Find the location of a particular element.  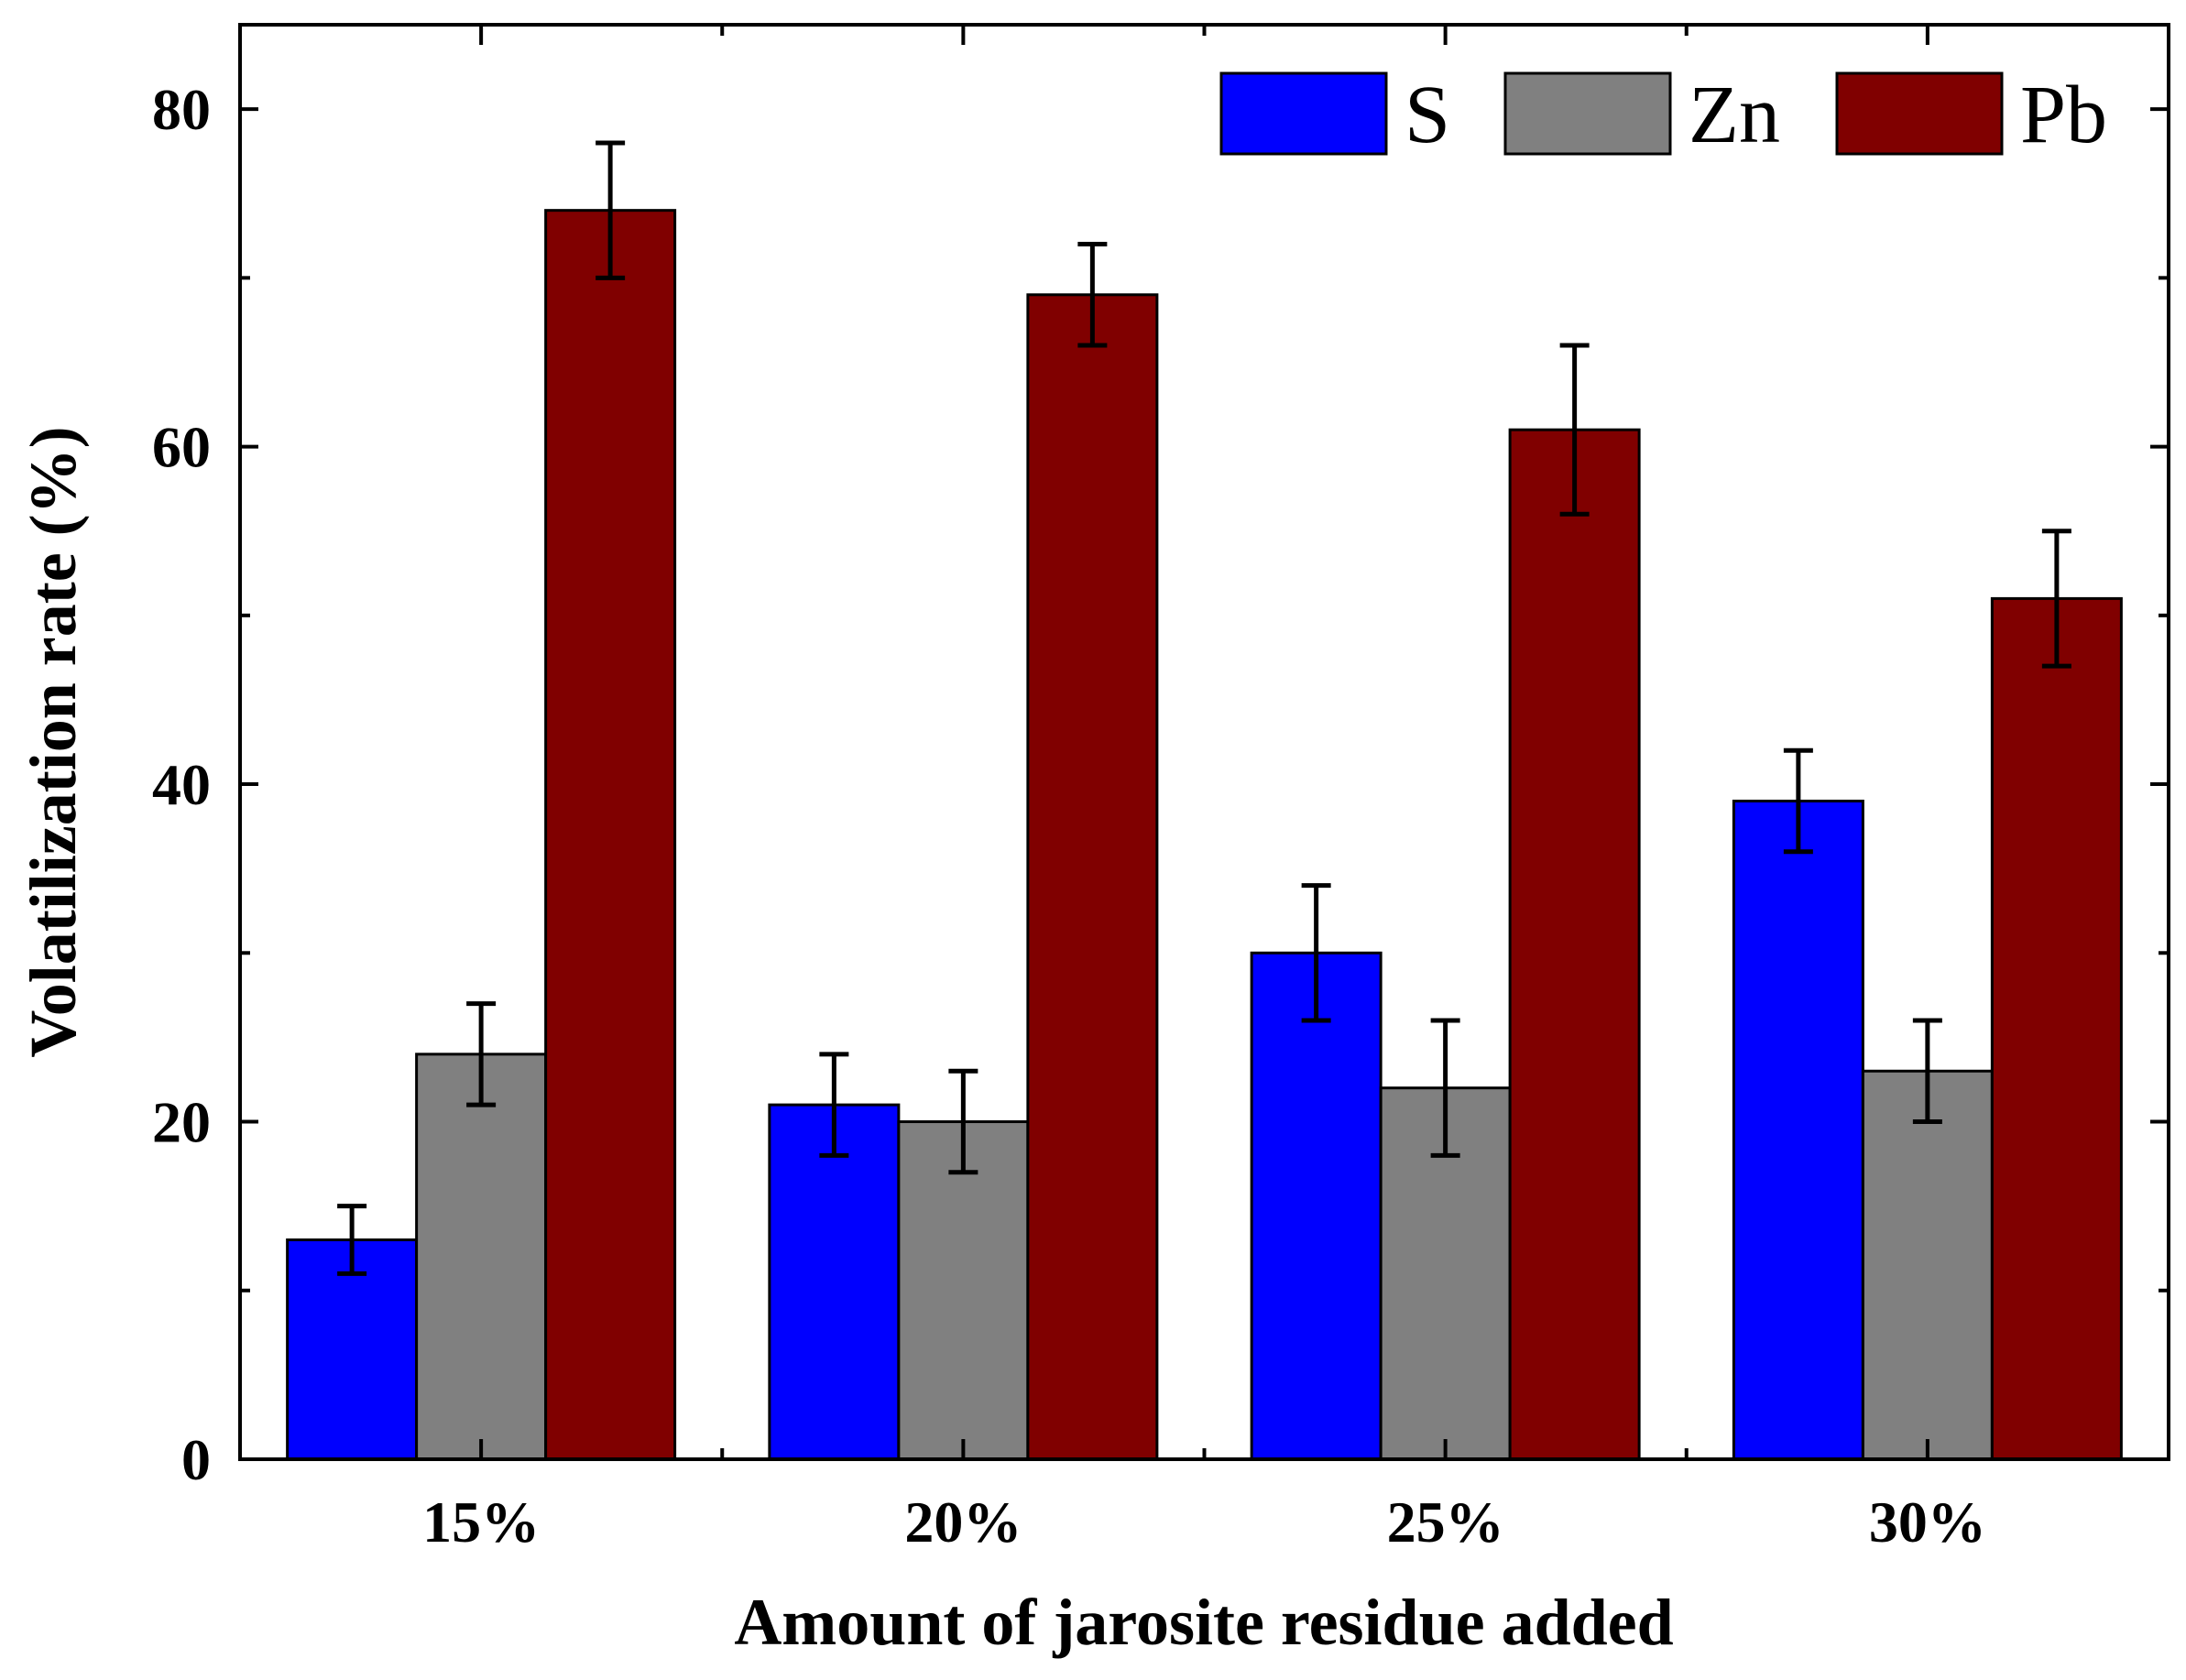

legend: S Zn Pb is located at coordinates (1663, 115).